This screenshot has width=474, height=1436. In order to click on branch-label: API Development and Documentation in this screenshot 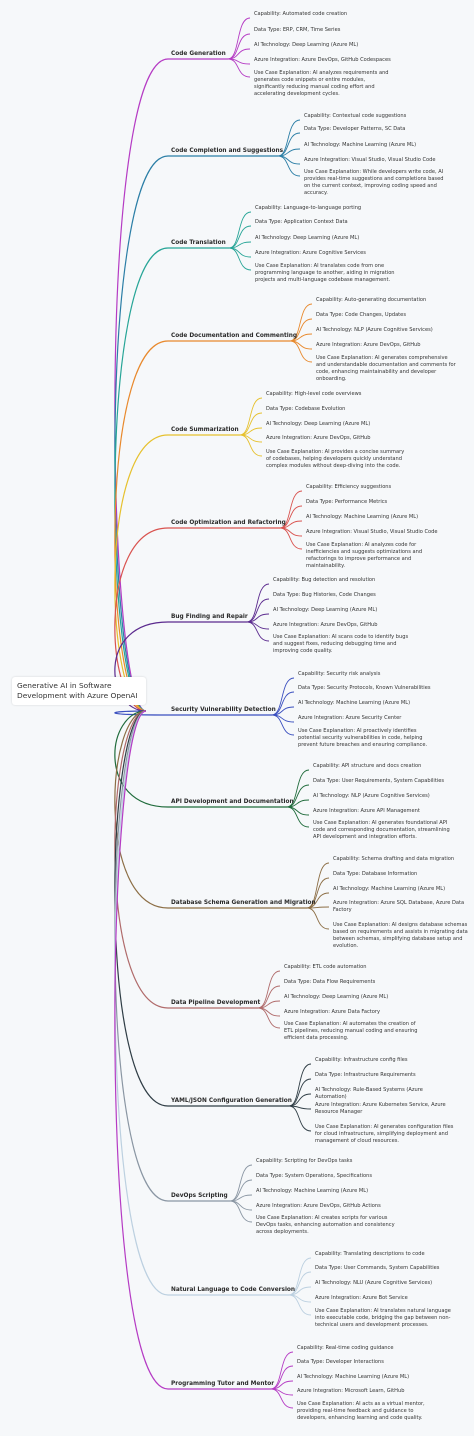, I will do `click(232, 802)`.